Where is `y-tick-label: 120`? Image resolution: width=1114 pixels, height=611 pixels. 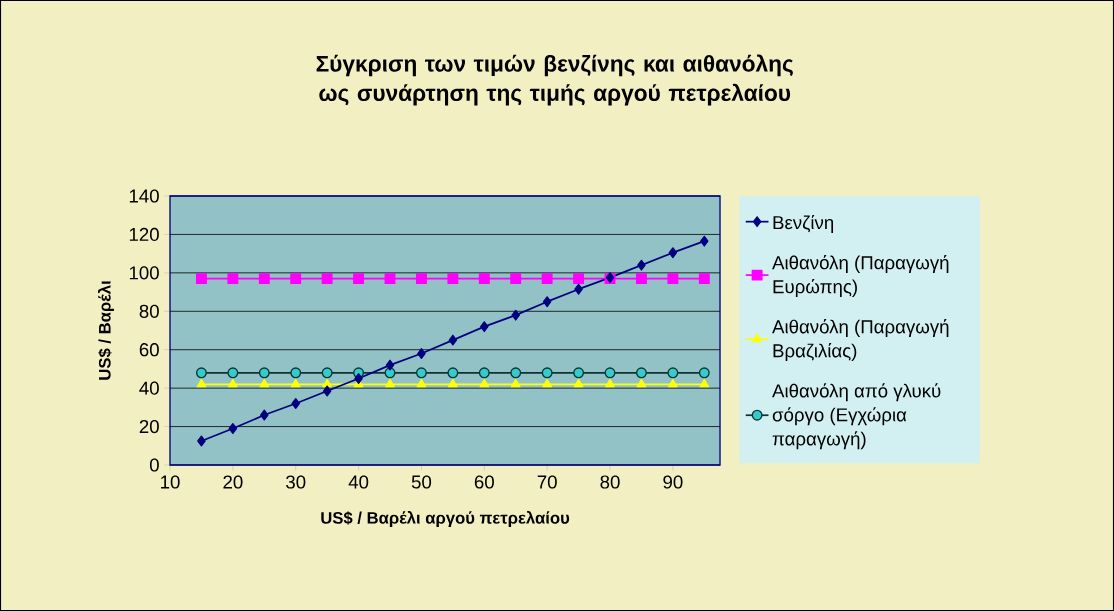
y-tick-label: 120 is located at coordinates (144, 234).